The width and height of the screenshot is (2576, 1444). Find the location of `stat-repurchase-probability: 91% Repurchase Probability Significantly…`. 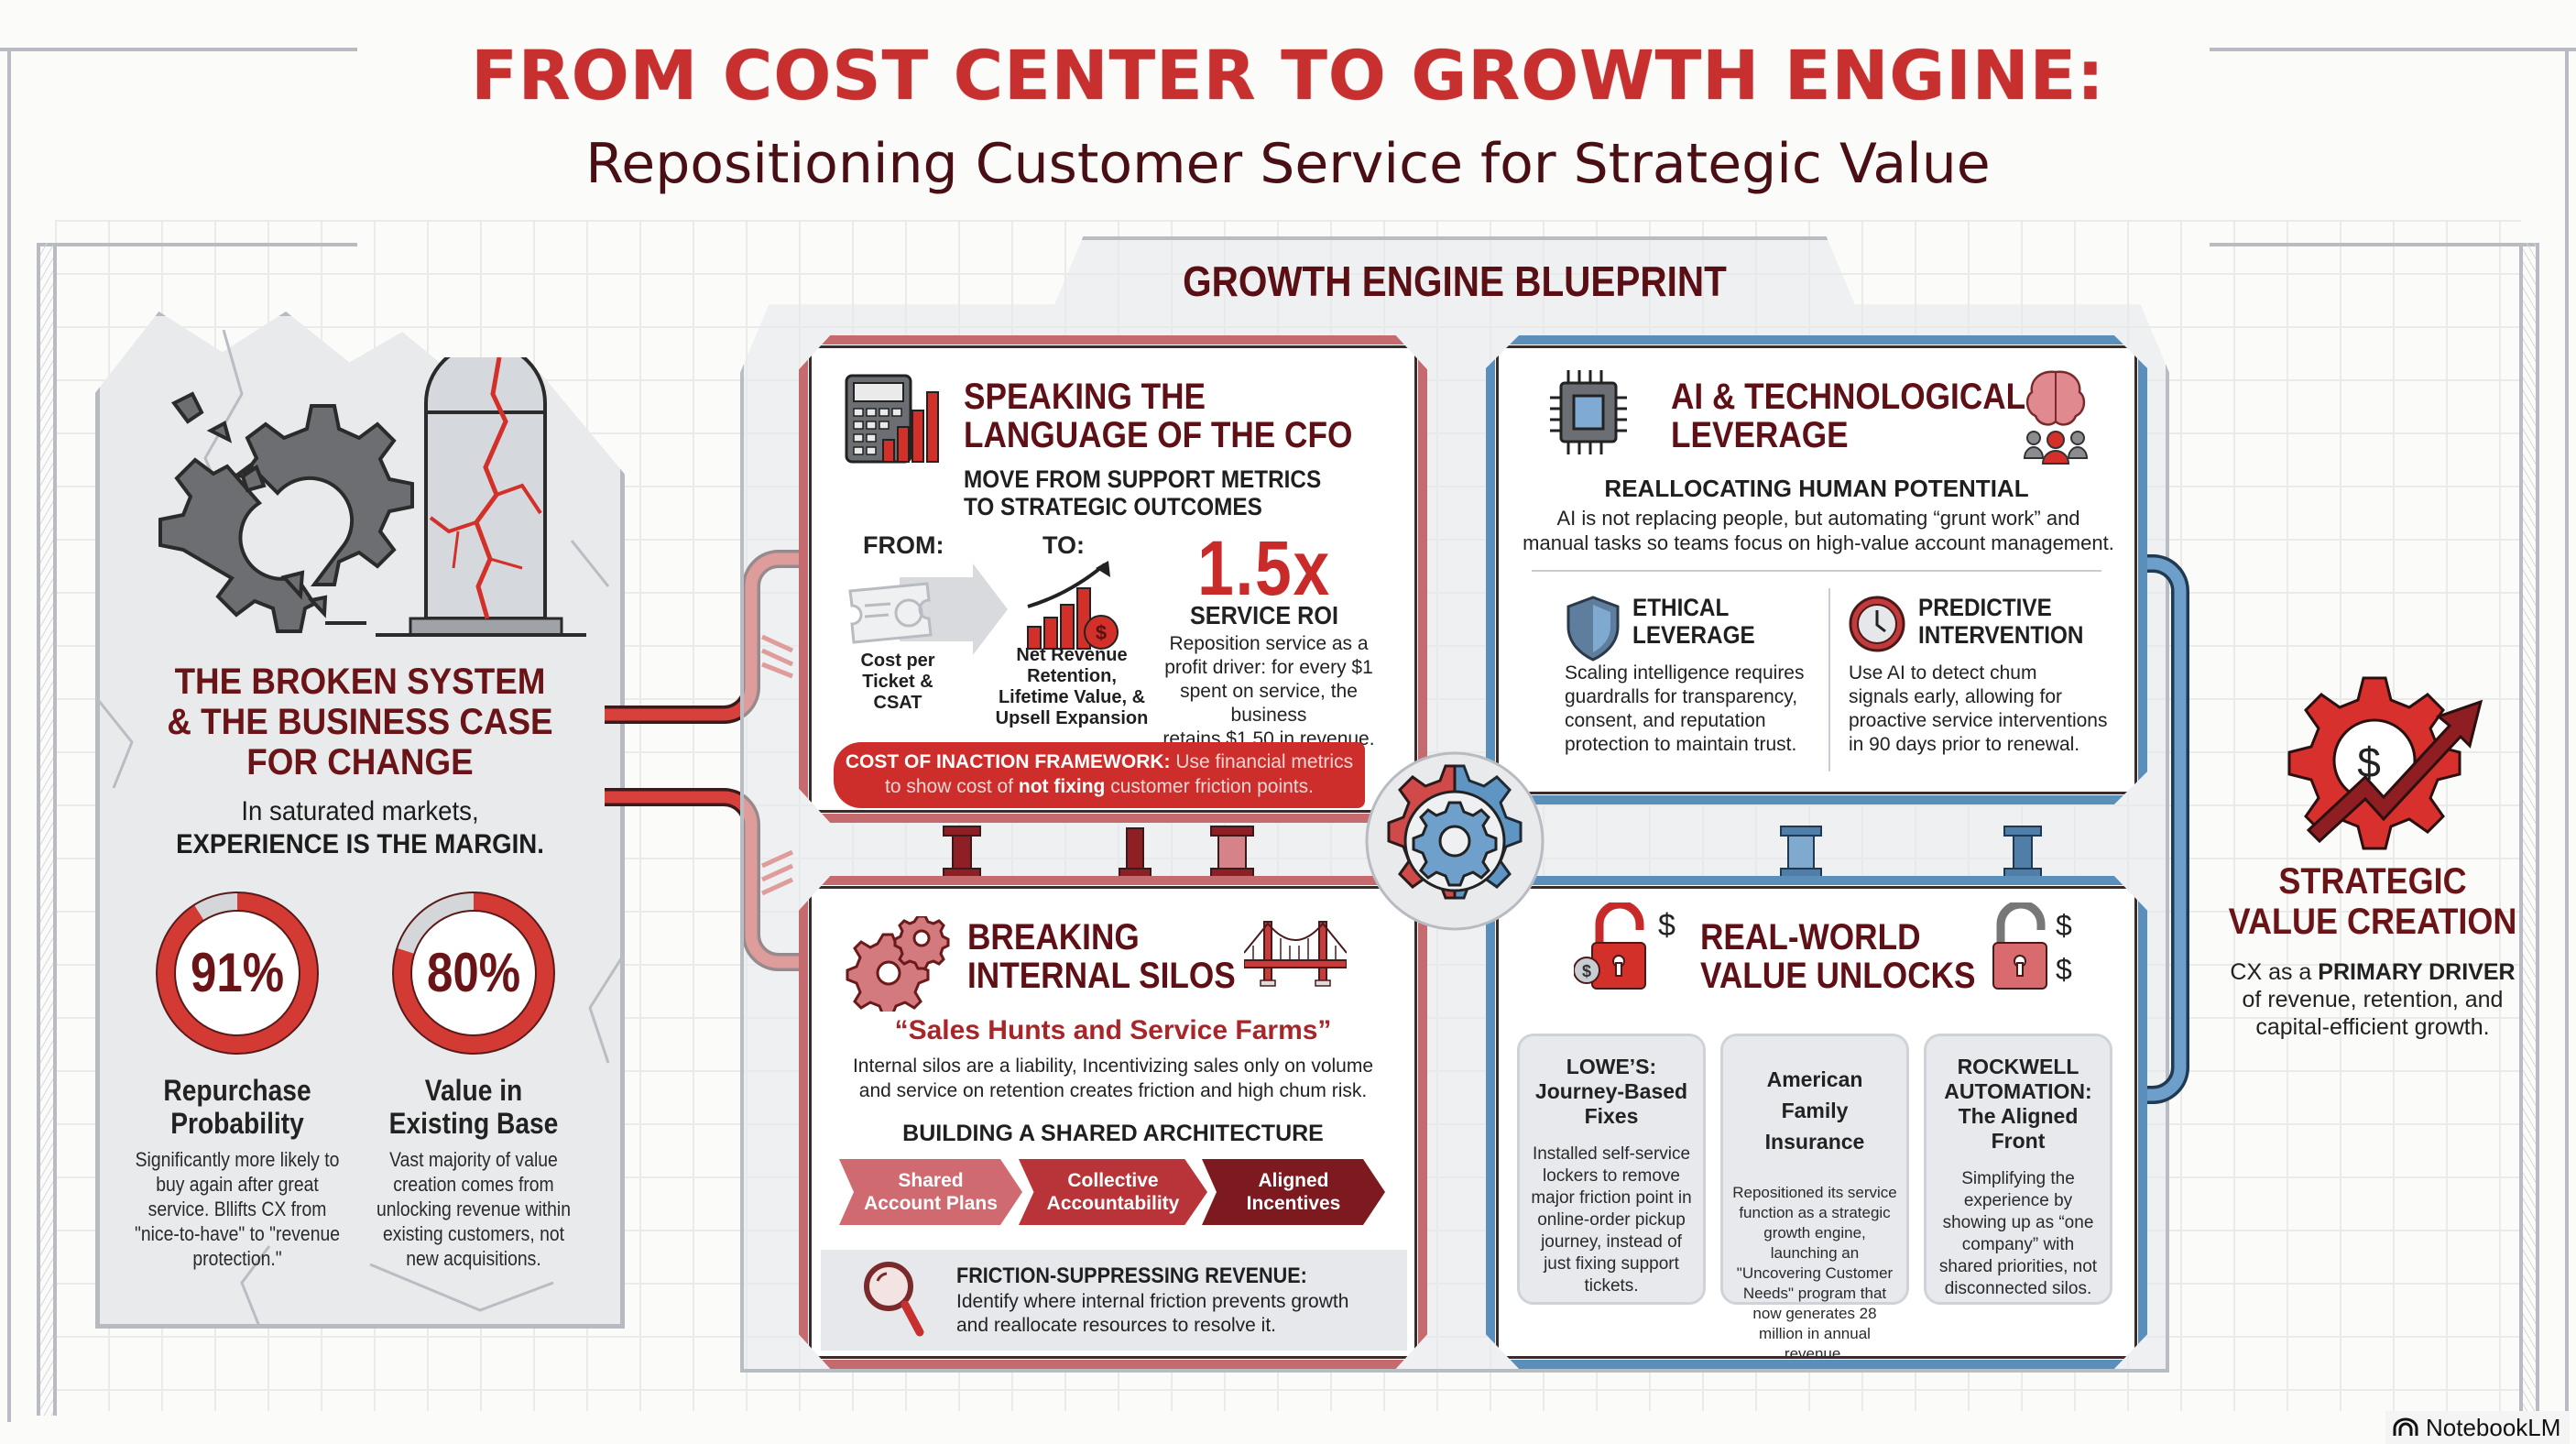

stat-repurchase-probability: 91% Repurchase Probability Significantly… is located at coordinates (238, 1080).